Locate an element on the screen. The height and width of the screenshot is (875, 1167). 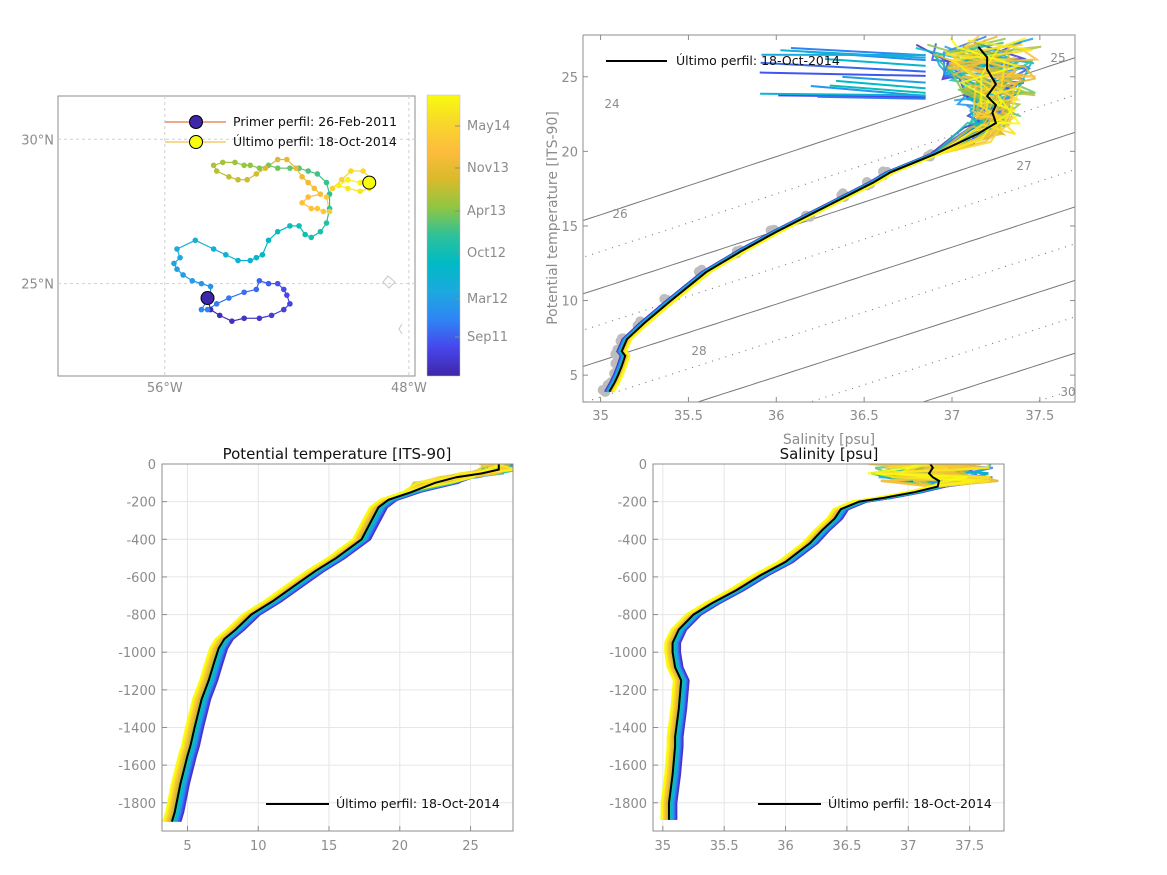
temperature-xtick-label: 10 is located at coordinates (258, 846).